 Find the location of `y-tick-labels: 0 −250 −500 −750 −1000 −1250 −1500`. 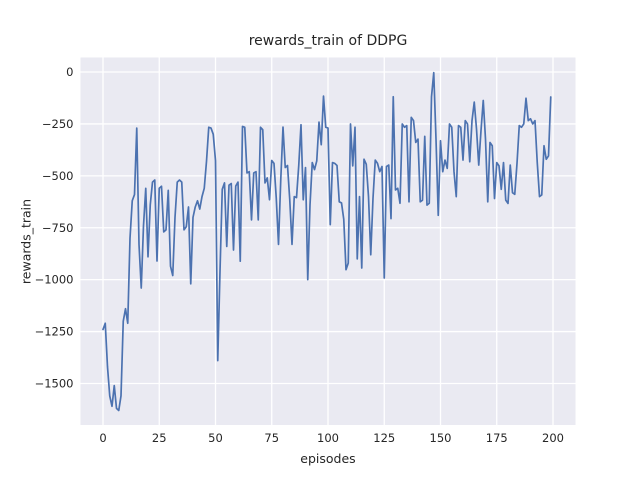

y-tick-labels: 0 −250 −500 −750 −1000 −1250 −1500 is located at coordinates (54, 227).